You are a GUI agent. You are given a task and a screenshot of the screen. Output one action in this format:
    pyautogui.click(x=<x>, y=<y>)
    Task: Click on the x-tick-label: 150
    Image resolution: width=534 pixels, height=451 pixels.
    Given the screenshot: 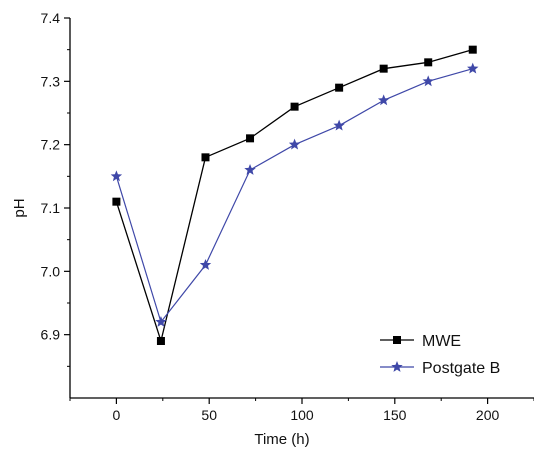 What is the action you would take?
    pyautogui.click(x=395, y=415)
    